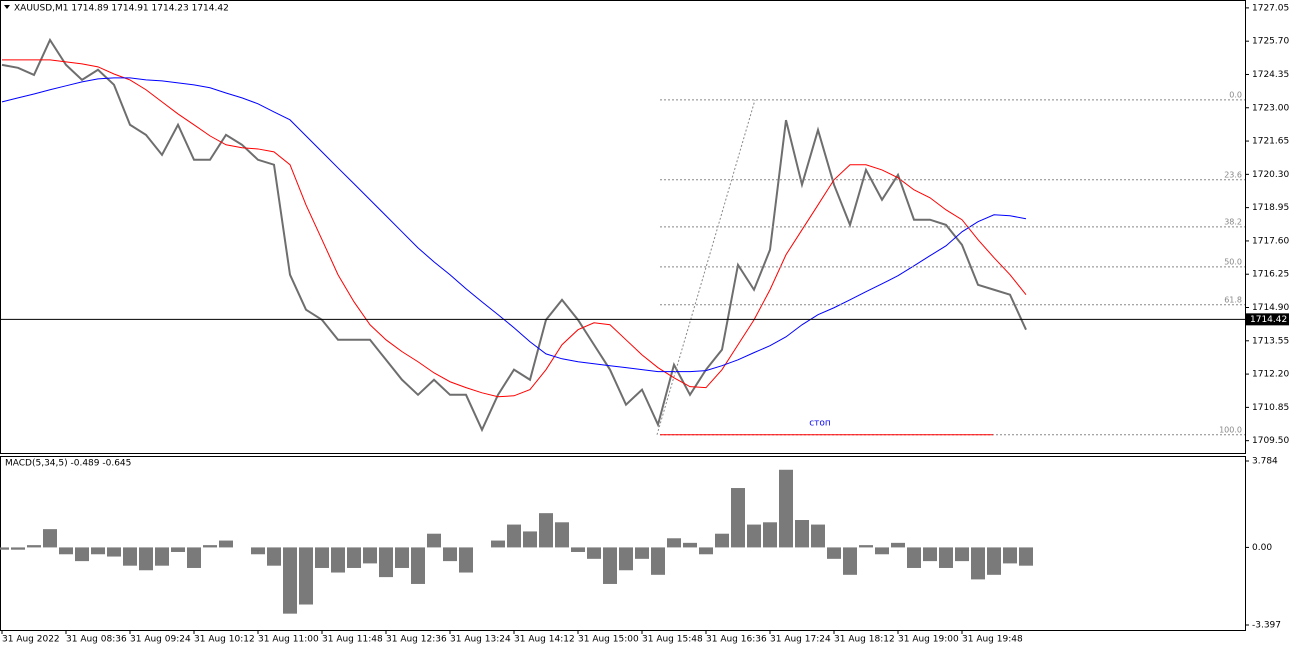 This screenshot has height=647, width=1290. Describe the element at coordinates (1270, 175) in the screenshot. I see `y-tick-label: 1720.30` at that location.